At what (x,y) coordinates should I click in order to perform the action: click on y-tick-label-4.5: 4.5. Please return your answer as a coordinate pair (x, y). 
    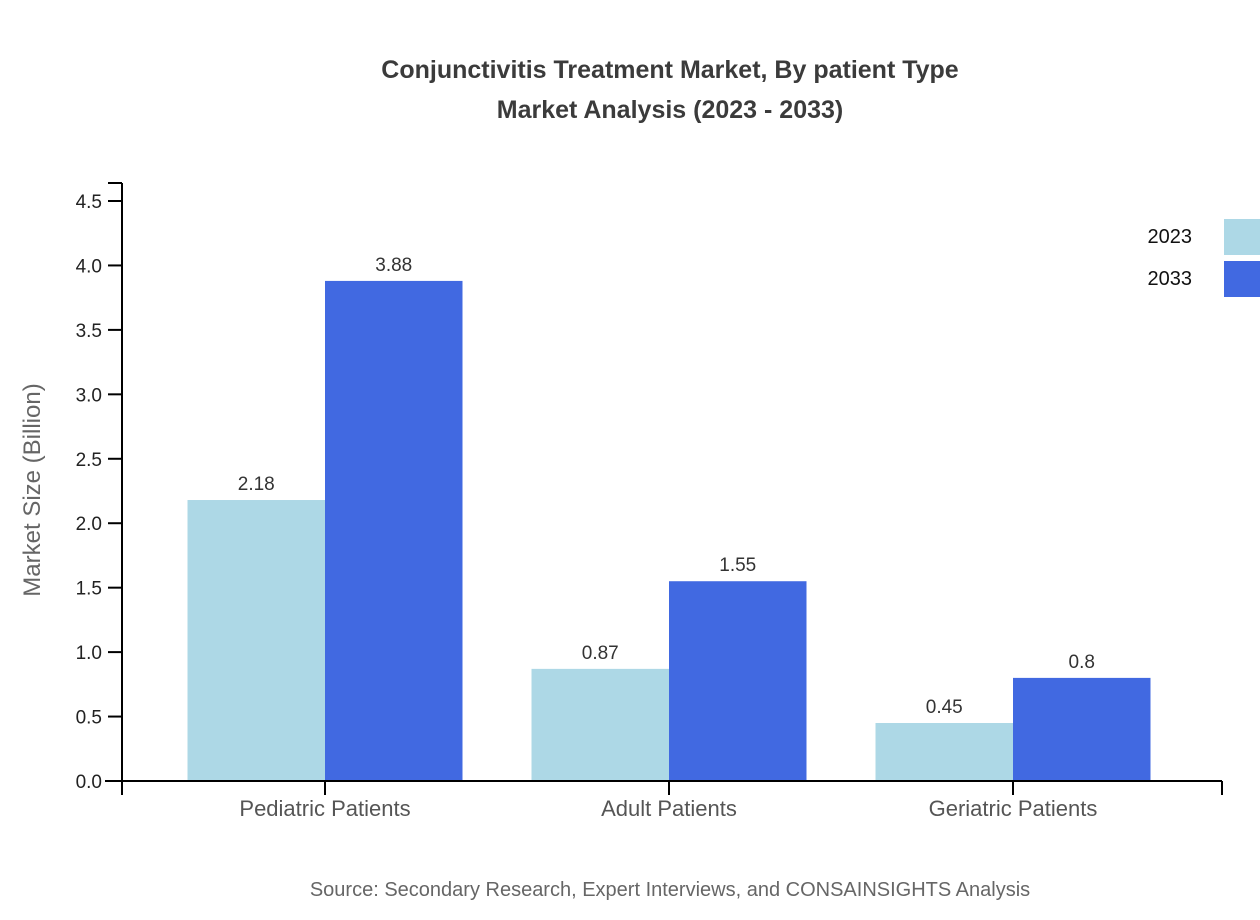
    Looking at the image, I should click on (89, 202).